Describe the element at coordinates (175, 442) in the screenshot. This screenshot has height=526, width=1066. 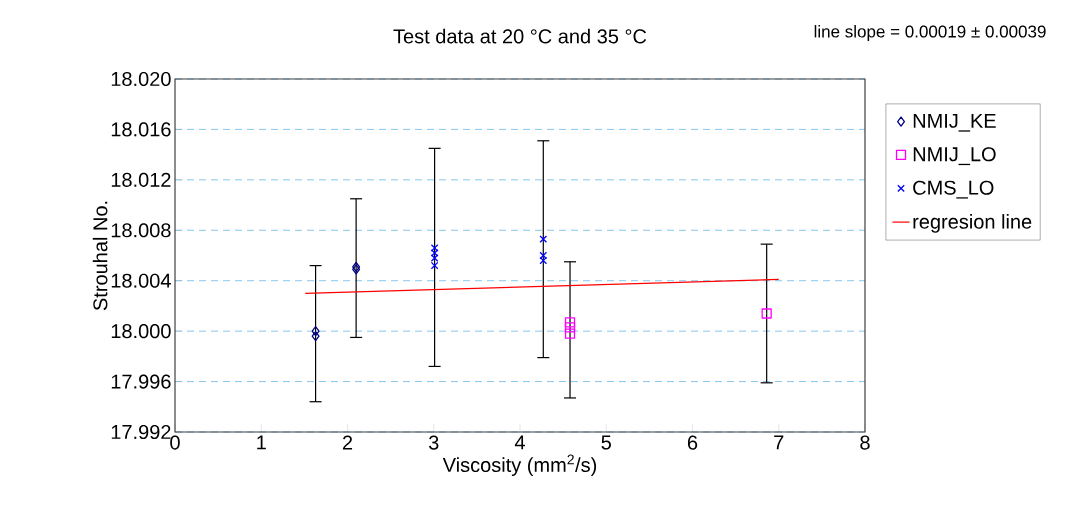
I see `x-tick-label: 0` at that location.